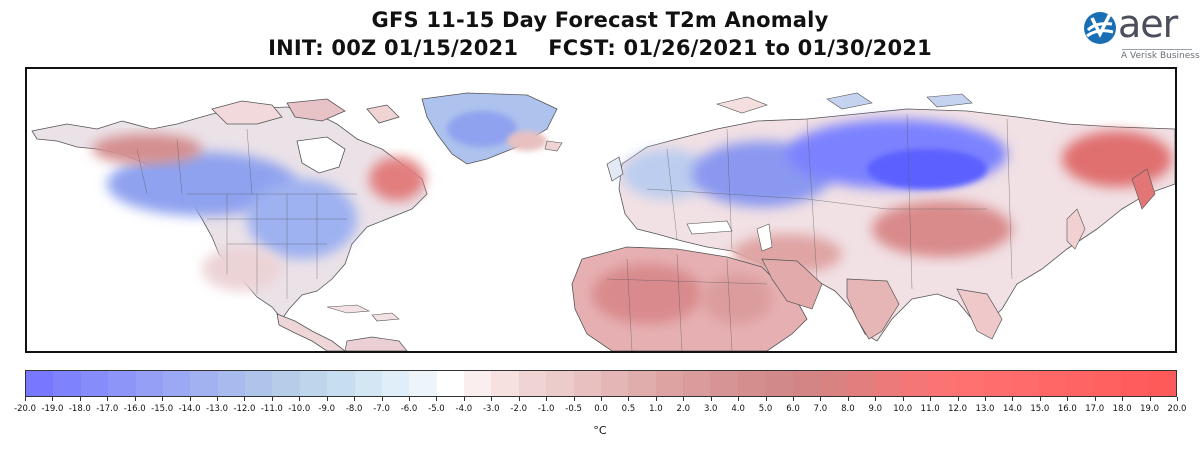  What do you see at coordinates (875, 409) in the screenshot?
I see `colorbar-tick-label: 9.0` at bounding box center [875, 409].